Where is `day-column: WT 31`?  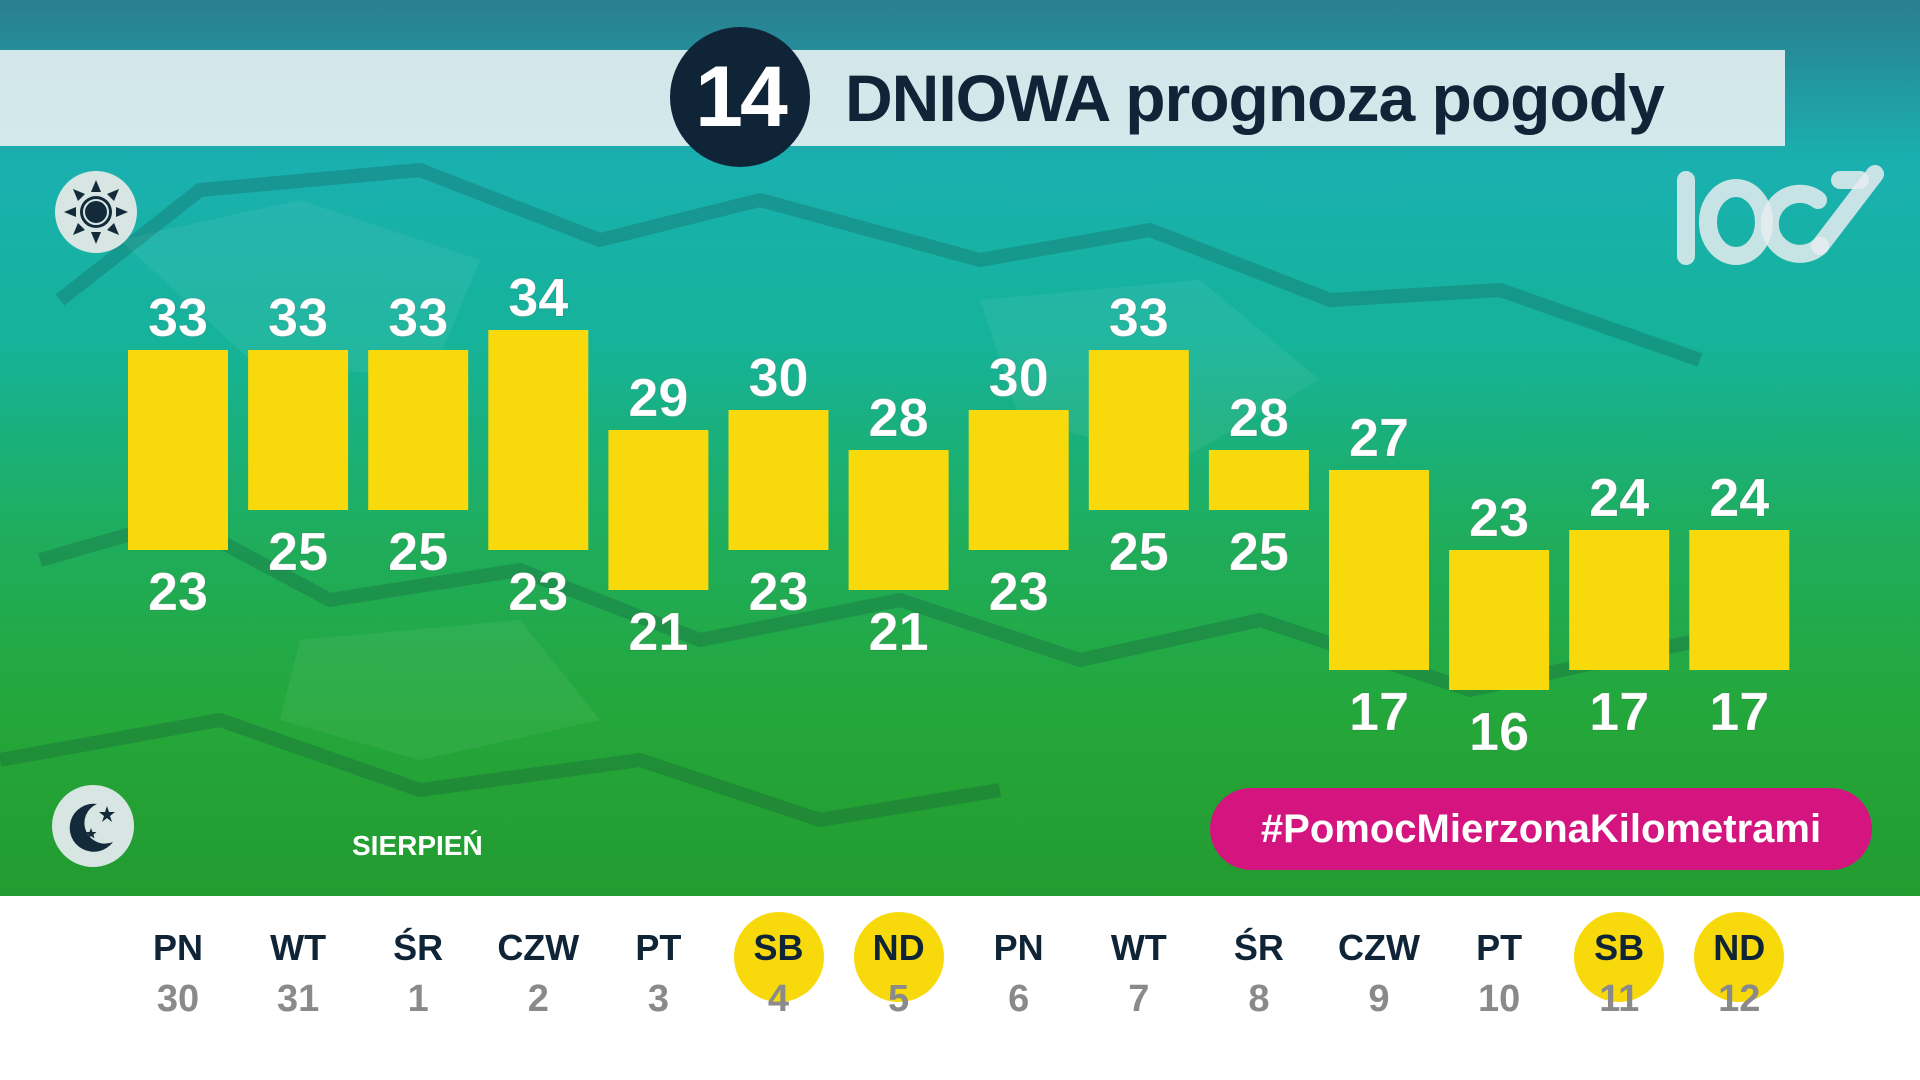
day-column: WT 31 is located at coordinates (298, 980).